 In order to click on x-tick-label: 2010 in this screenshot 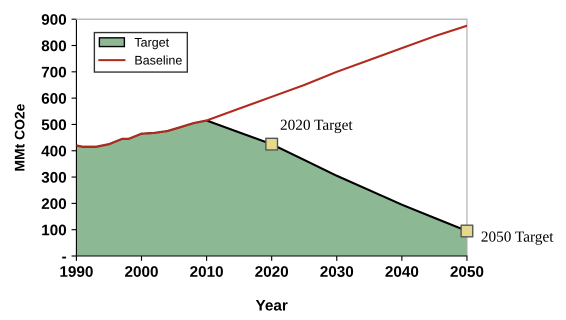, I will do `click(206, 271)`.